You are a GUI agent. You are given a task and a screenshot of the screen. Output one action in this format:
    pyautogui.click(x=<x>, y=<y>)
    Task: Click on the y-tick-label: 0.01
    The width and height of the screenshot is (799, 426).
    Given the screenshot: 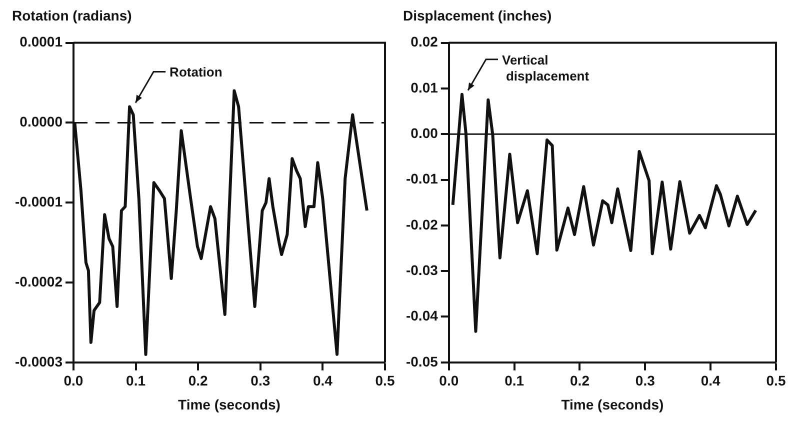 What is the action you would take?
    pyautogui.click(x=424, y=87)
    